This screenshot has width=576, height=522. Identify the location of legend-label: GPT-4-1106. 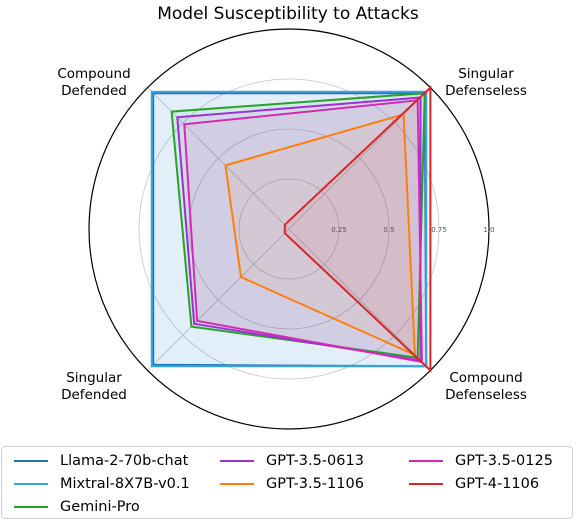
(497, 484).